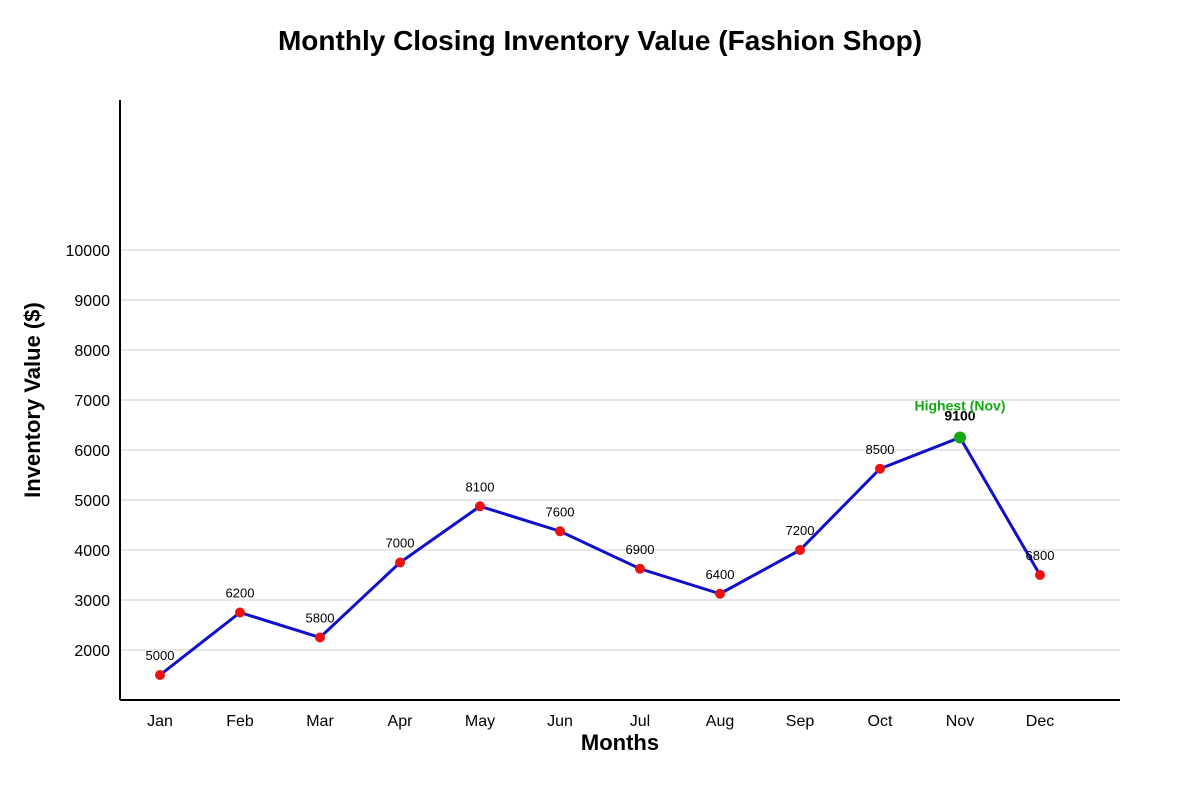 The image size is (1200, 800). I want to click on data-label: 6400, so click(720, 574).